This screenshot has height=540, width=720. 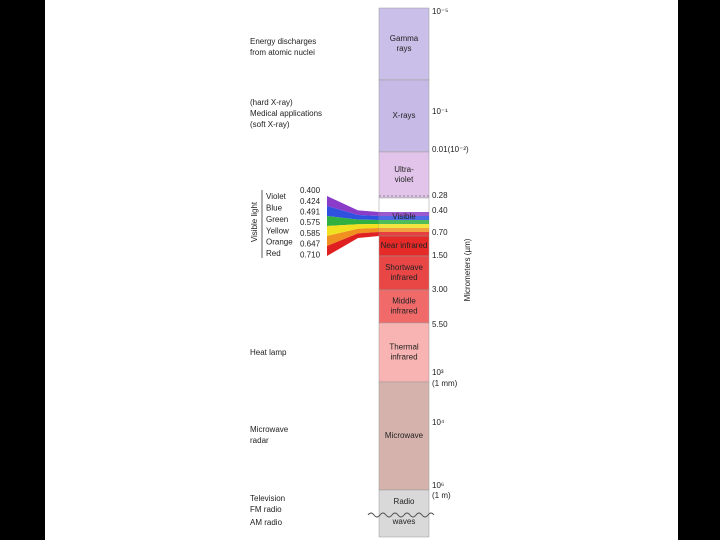 I want to click on application-label: radar, so click(x=259, y=440).